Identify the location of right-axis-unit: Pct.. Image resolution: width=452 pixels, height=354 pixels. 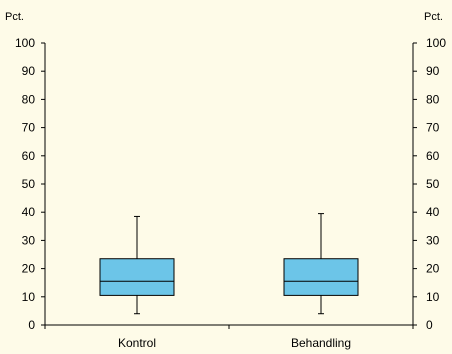
(433, 17).